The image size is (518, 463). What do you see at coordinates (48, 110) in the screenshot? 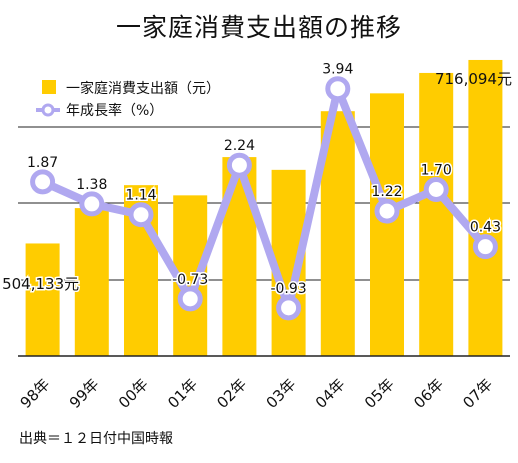
I see `legend-line-marker` at bounding box center [48, 110].